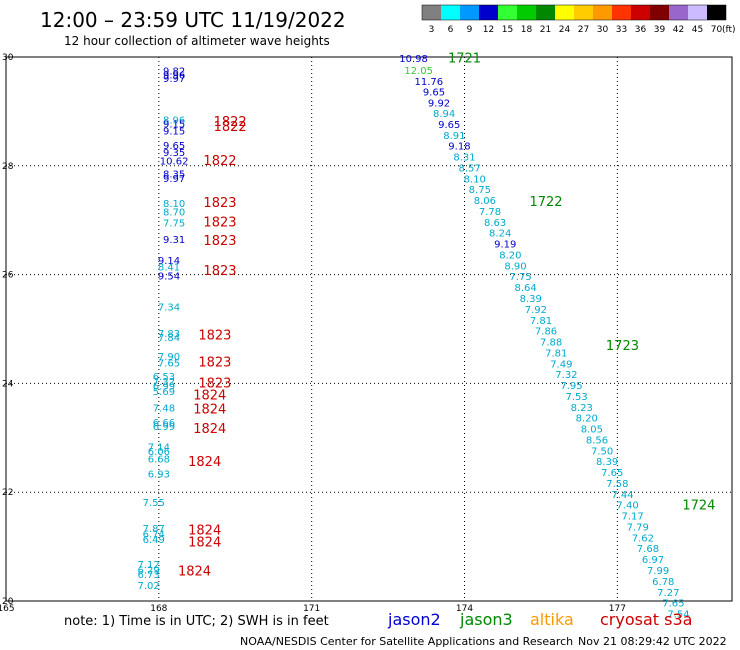  What do you see at coordinates (8, 602) in the screenshot?
I see `latitude-tick-label: 20` at bounding box center [8, 602].